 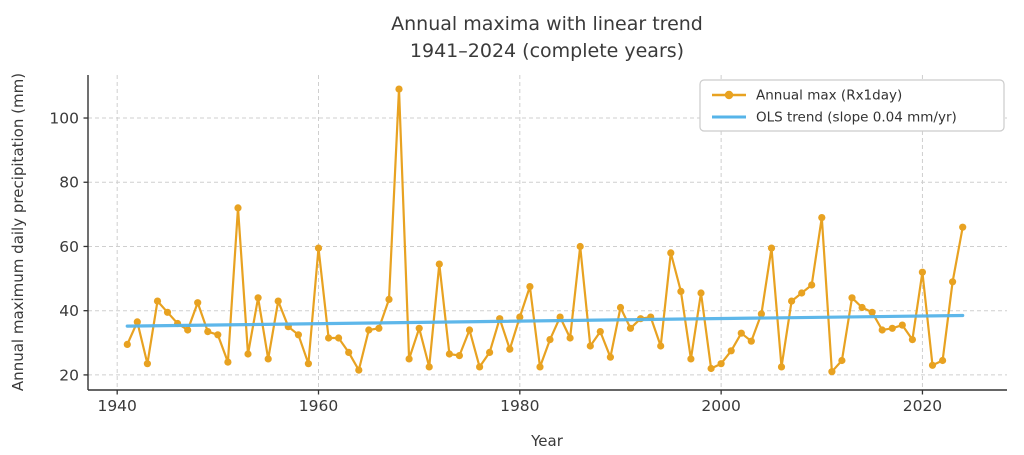 I want to click on data-point-1949, so click(x=208, y=332).